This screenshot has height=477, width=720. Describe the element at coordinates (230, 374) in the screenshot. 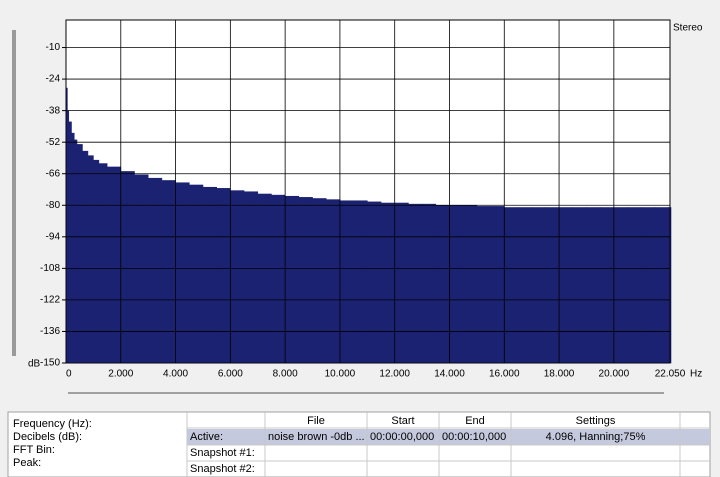

I see `x-tick-label: 6.000` at that location.